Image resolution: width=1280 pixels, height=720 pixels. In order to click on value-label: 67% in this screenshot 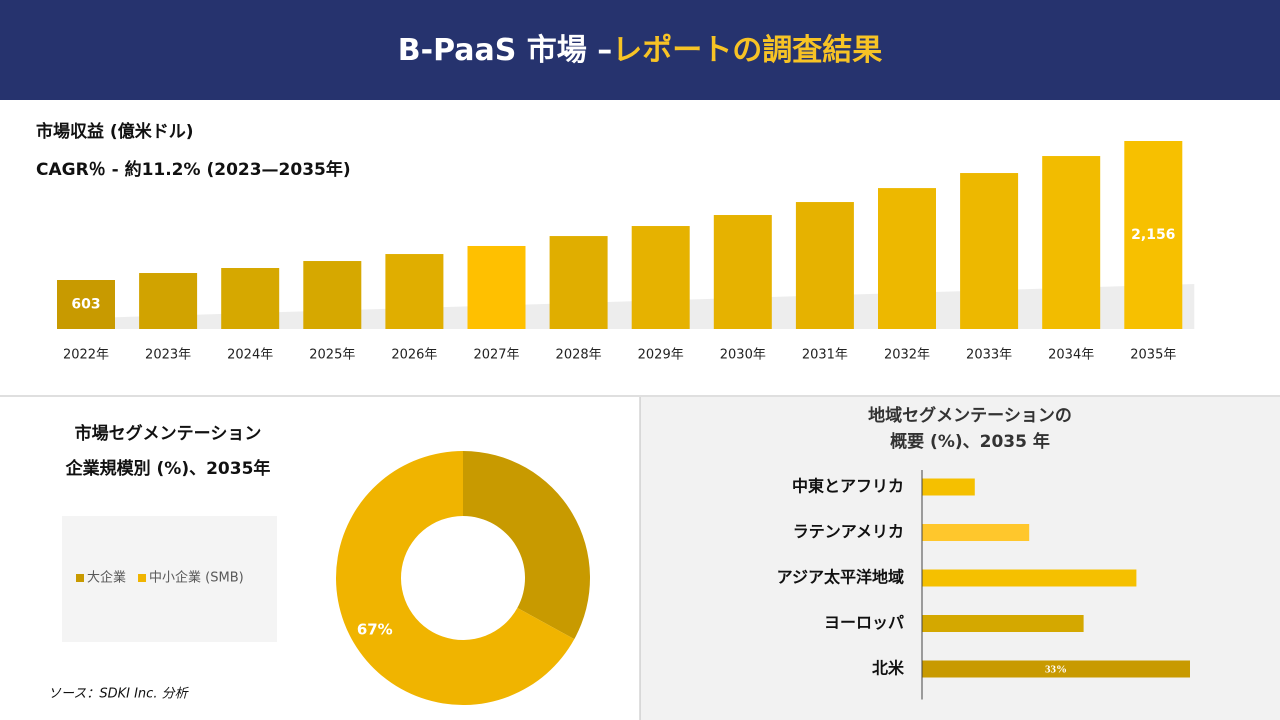, I will do `click(375, 630)`.